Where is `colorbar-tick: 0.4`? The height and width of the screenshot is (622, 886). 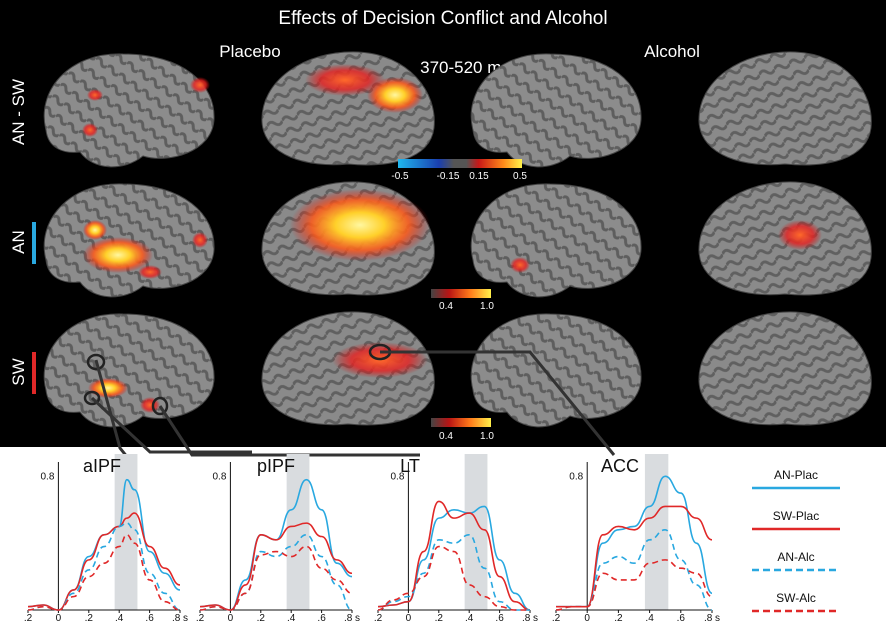 colorbar-tick: 0.4 is located at coordinates (446, 306).